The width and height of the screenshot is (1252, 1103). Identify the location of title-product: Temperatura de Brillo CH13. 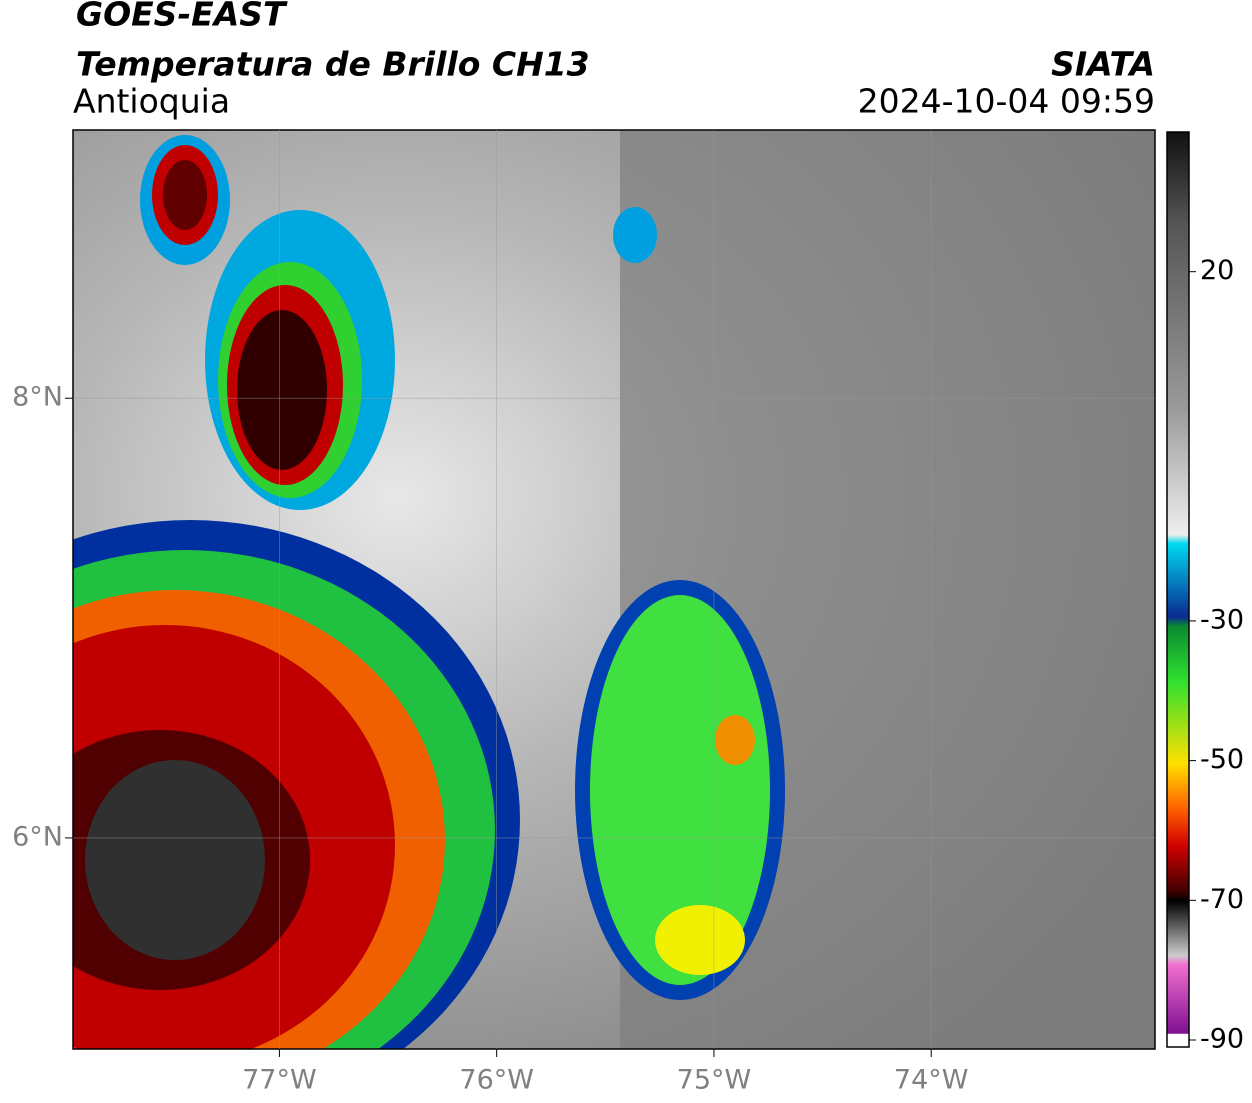
(333, 64).